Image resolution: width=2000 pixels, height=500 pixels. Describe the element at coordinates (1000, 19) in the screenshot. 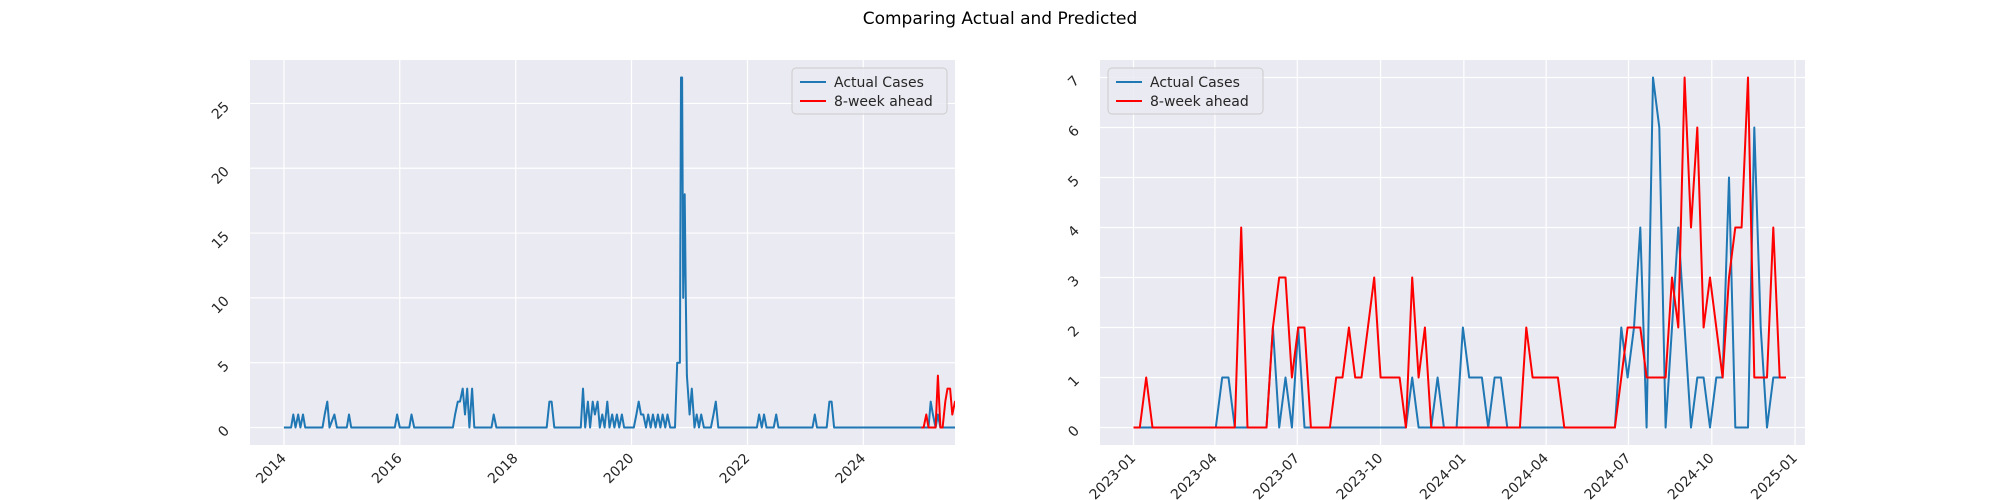

I see `figure-title: Comparing Actual and Predicted` at that location.